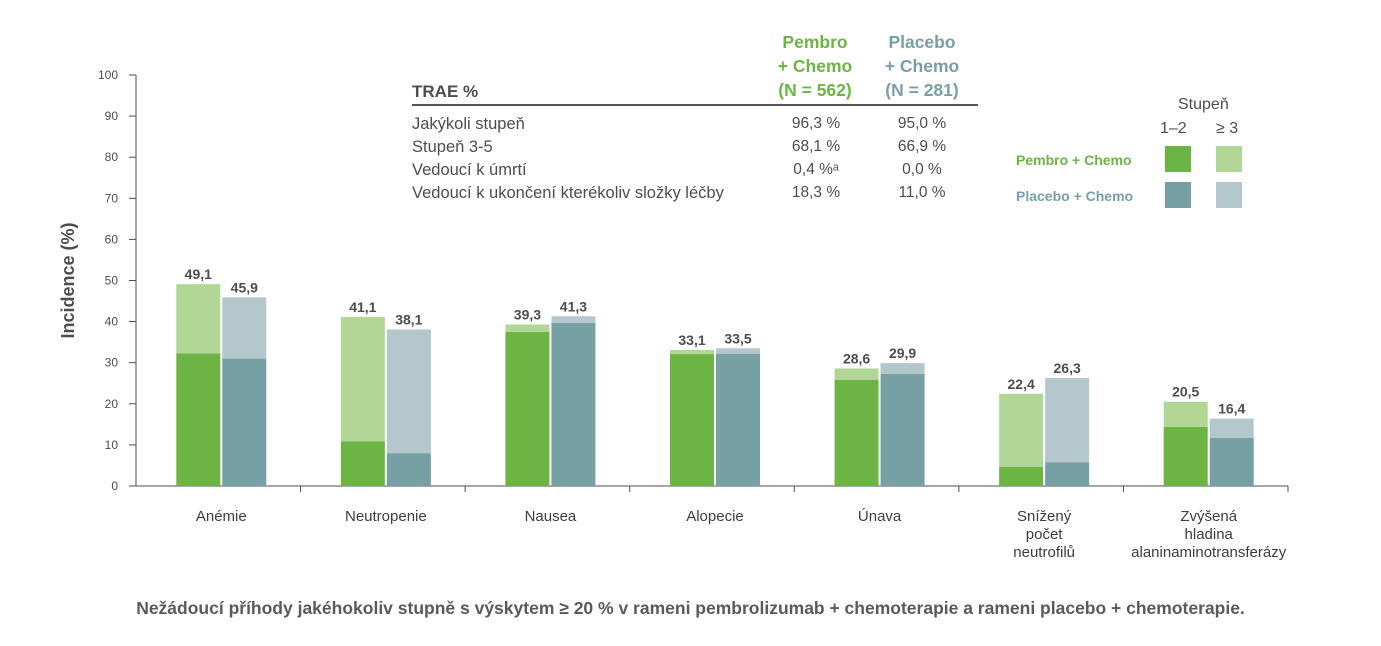 The image size is (1381, 646). I want to click on trae-placebo-value: 0,0 %, so click(922, 169).